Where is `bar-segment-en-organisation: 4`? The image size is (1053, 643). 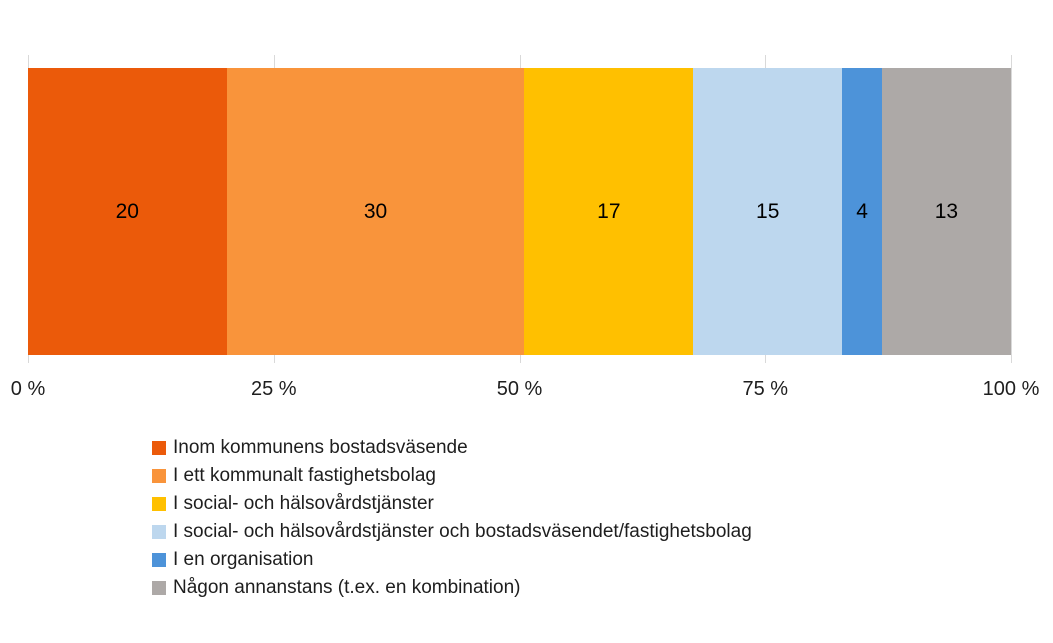 bar-segment-en-organisation: 4 is located at coordinates (862, 211).